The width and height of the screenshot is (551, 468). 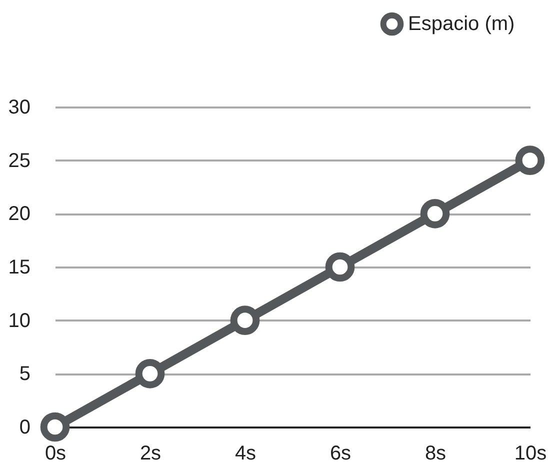 I want to click on x-tick-label: 0s, so click(x=55, y=453).